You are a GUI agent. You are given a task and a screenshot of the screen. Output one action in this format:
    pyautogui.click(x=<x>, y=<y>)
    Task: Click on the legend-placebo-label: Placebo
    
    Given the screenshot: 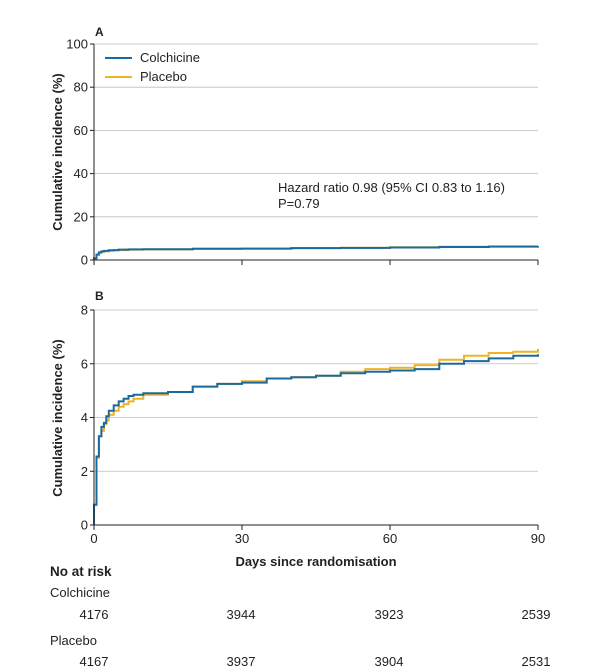 What is the action you would take?
    pyautogui.click(x=163, y=76)
    